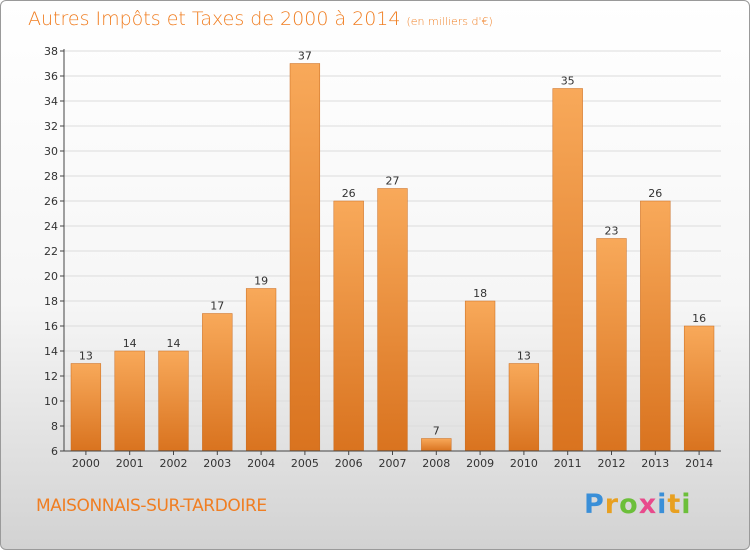 The height and width of the screenshot is (550, 750). Describe the element at coordinates (174, 343) in the screenshot. I see `value-label-2002: 14` at that location.